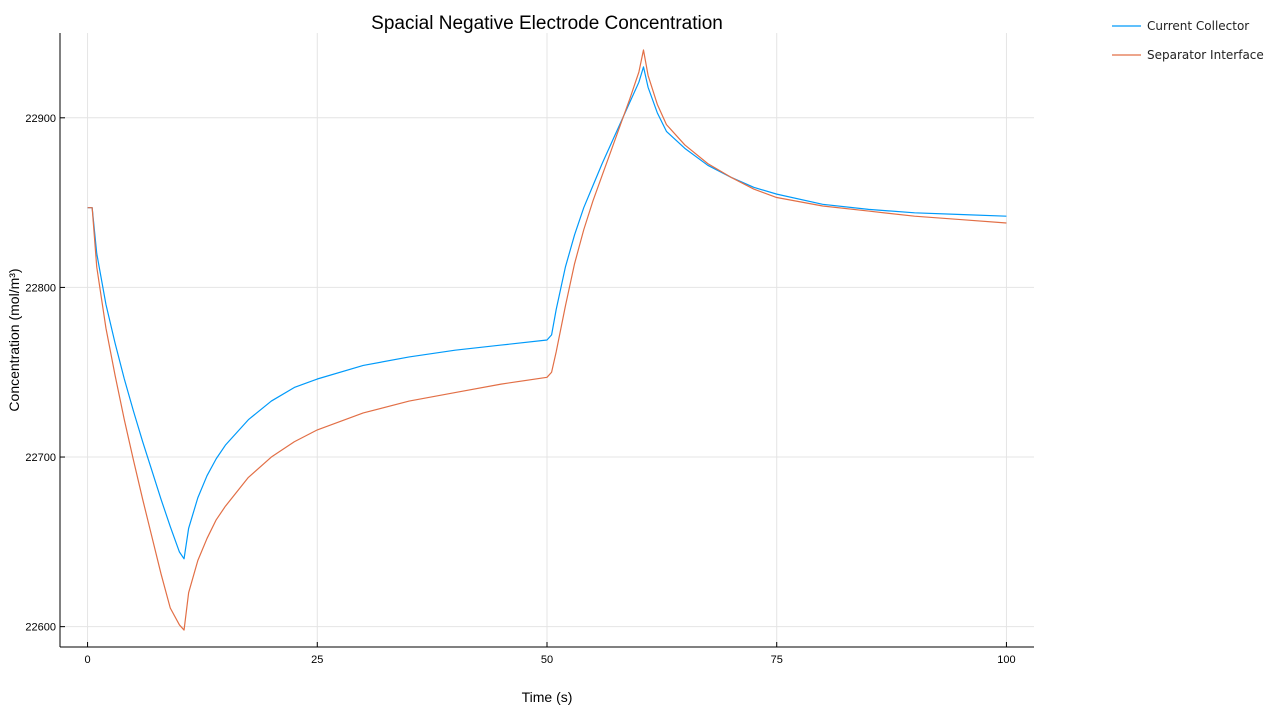 The width and height of the screenshot is (1277, 711). I want to click on x-tick-label: 75, so click(777, 660).